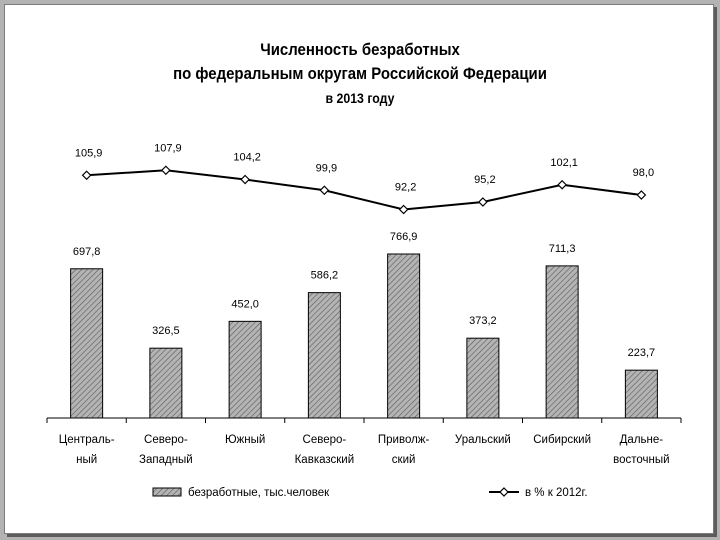  What do you see at coordinates (87, 252) in the screenshot?
I see `bar-label-0: 697,8` at bounding box center [87, 252].